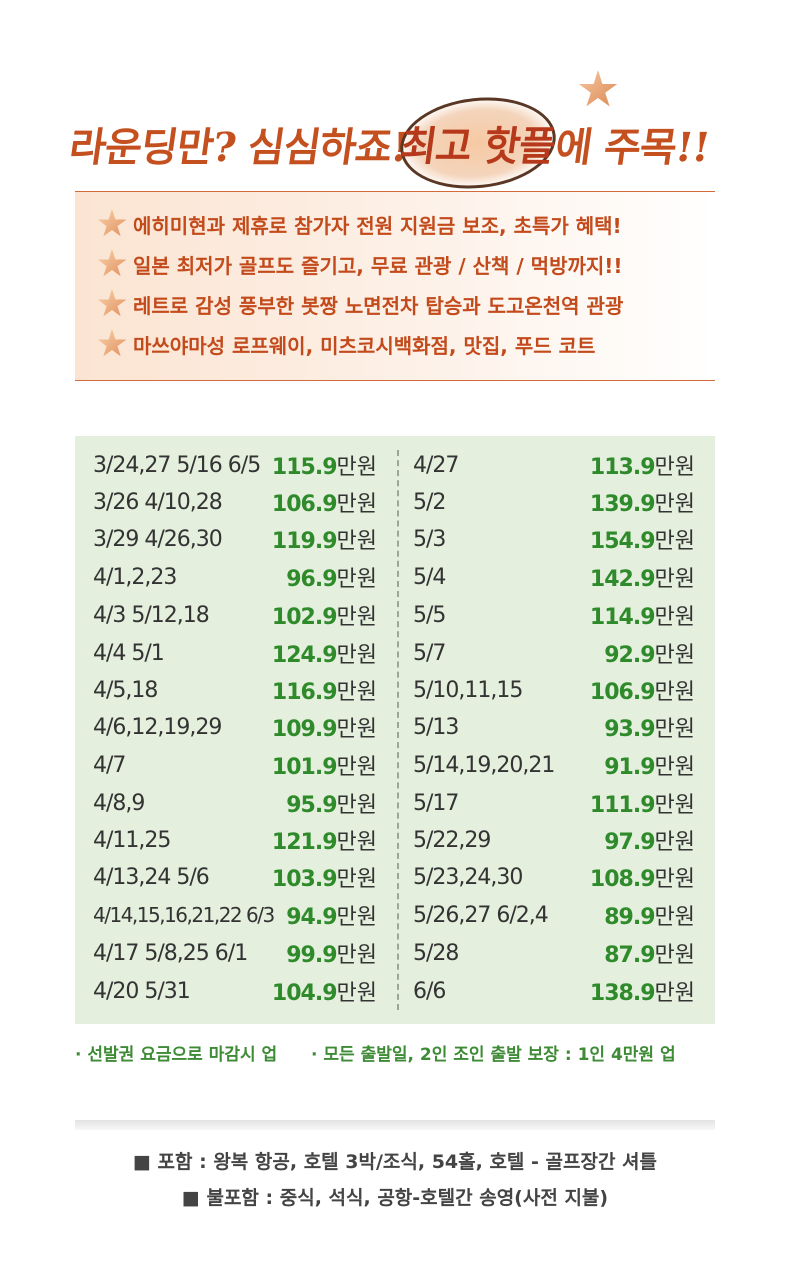 The image size is (790, 1280). Describe the element at coordinates (622, 993) in the screenshot. I see `price-value: 138.9` at that location.